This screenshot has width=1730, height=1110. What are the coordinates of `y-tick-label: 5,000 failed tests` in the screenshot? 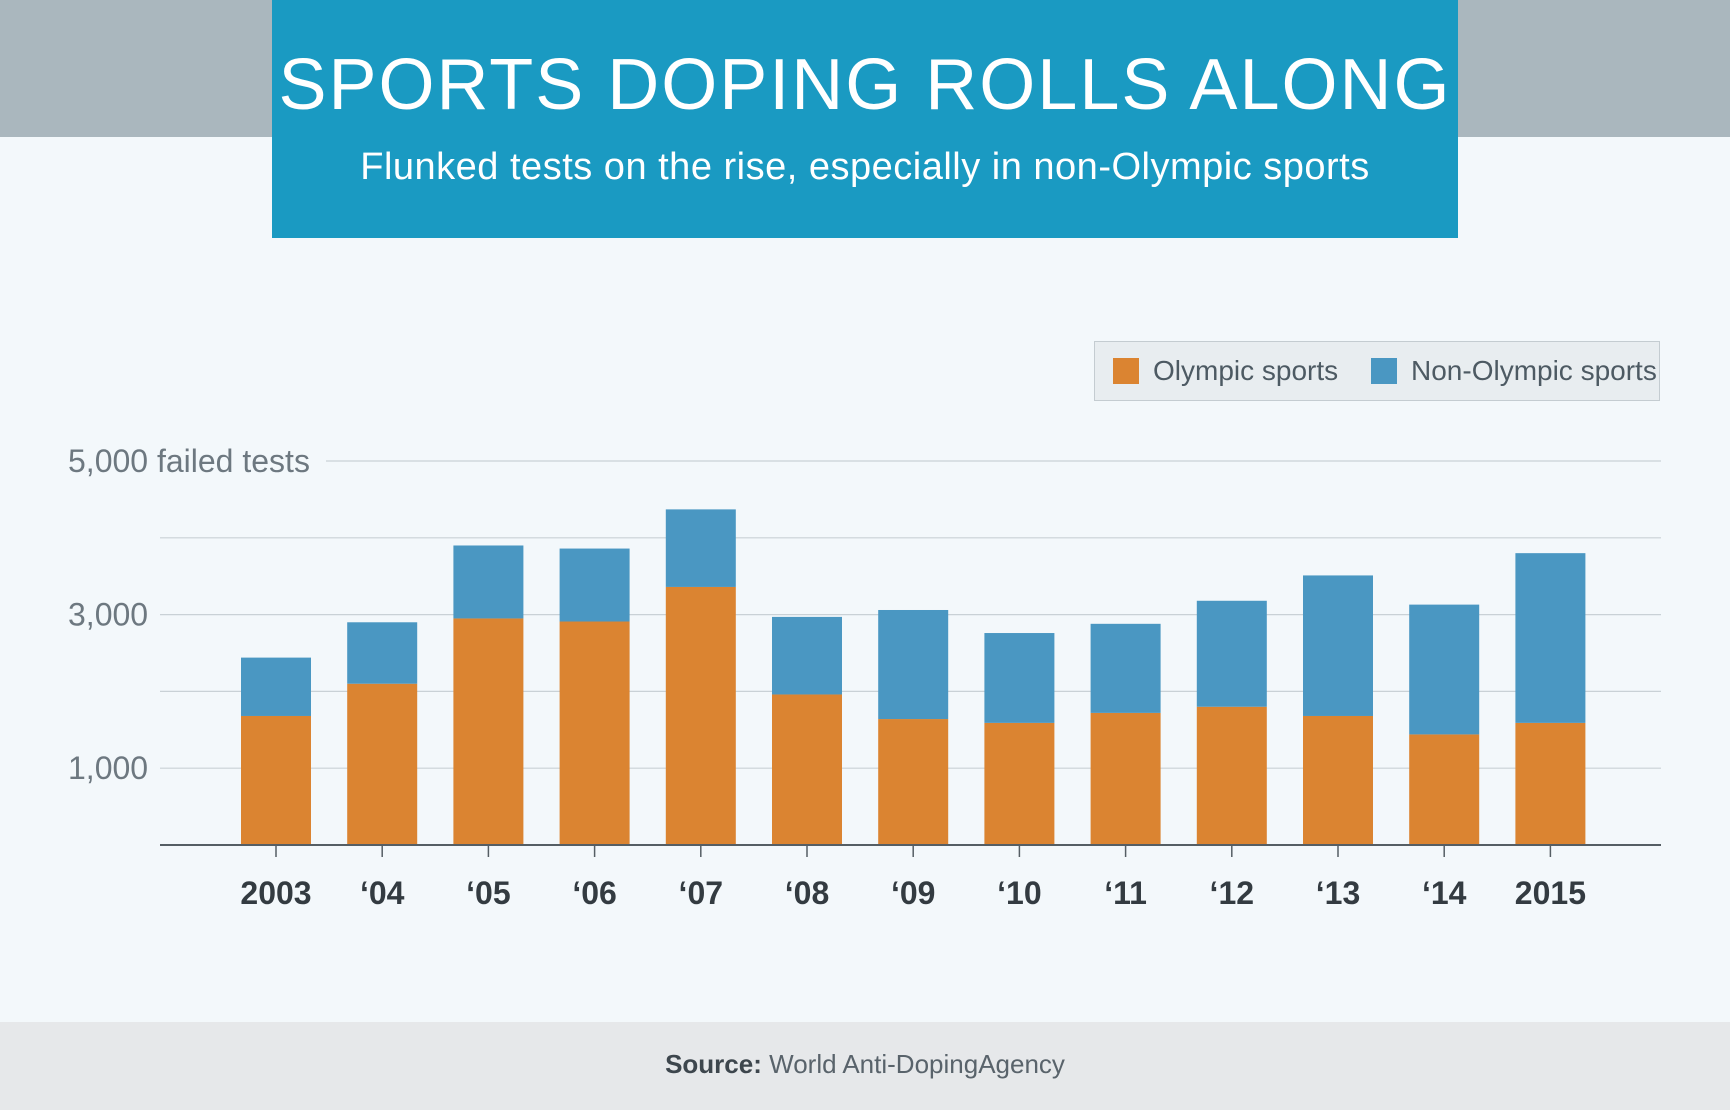 It's located at (189, 461).